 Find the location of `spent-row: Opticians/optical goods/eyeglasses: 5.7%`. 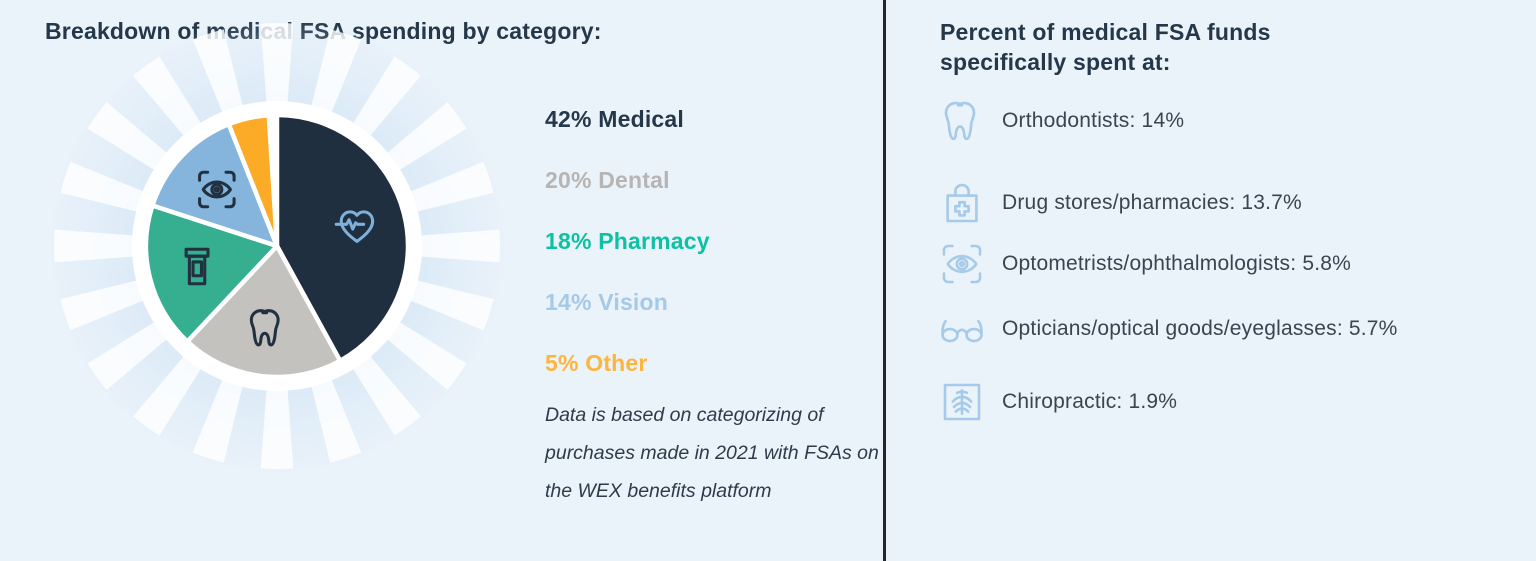

spent-row: Opticians/optical goods/eyeglasses: 5.7% is located at coordinates (1168, 329).